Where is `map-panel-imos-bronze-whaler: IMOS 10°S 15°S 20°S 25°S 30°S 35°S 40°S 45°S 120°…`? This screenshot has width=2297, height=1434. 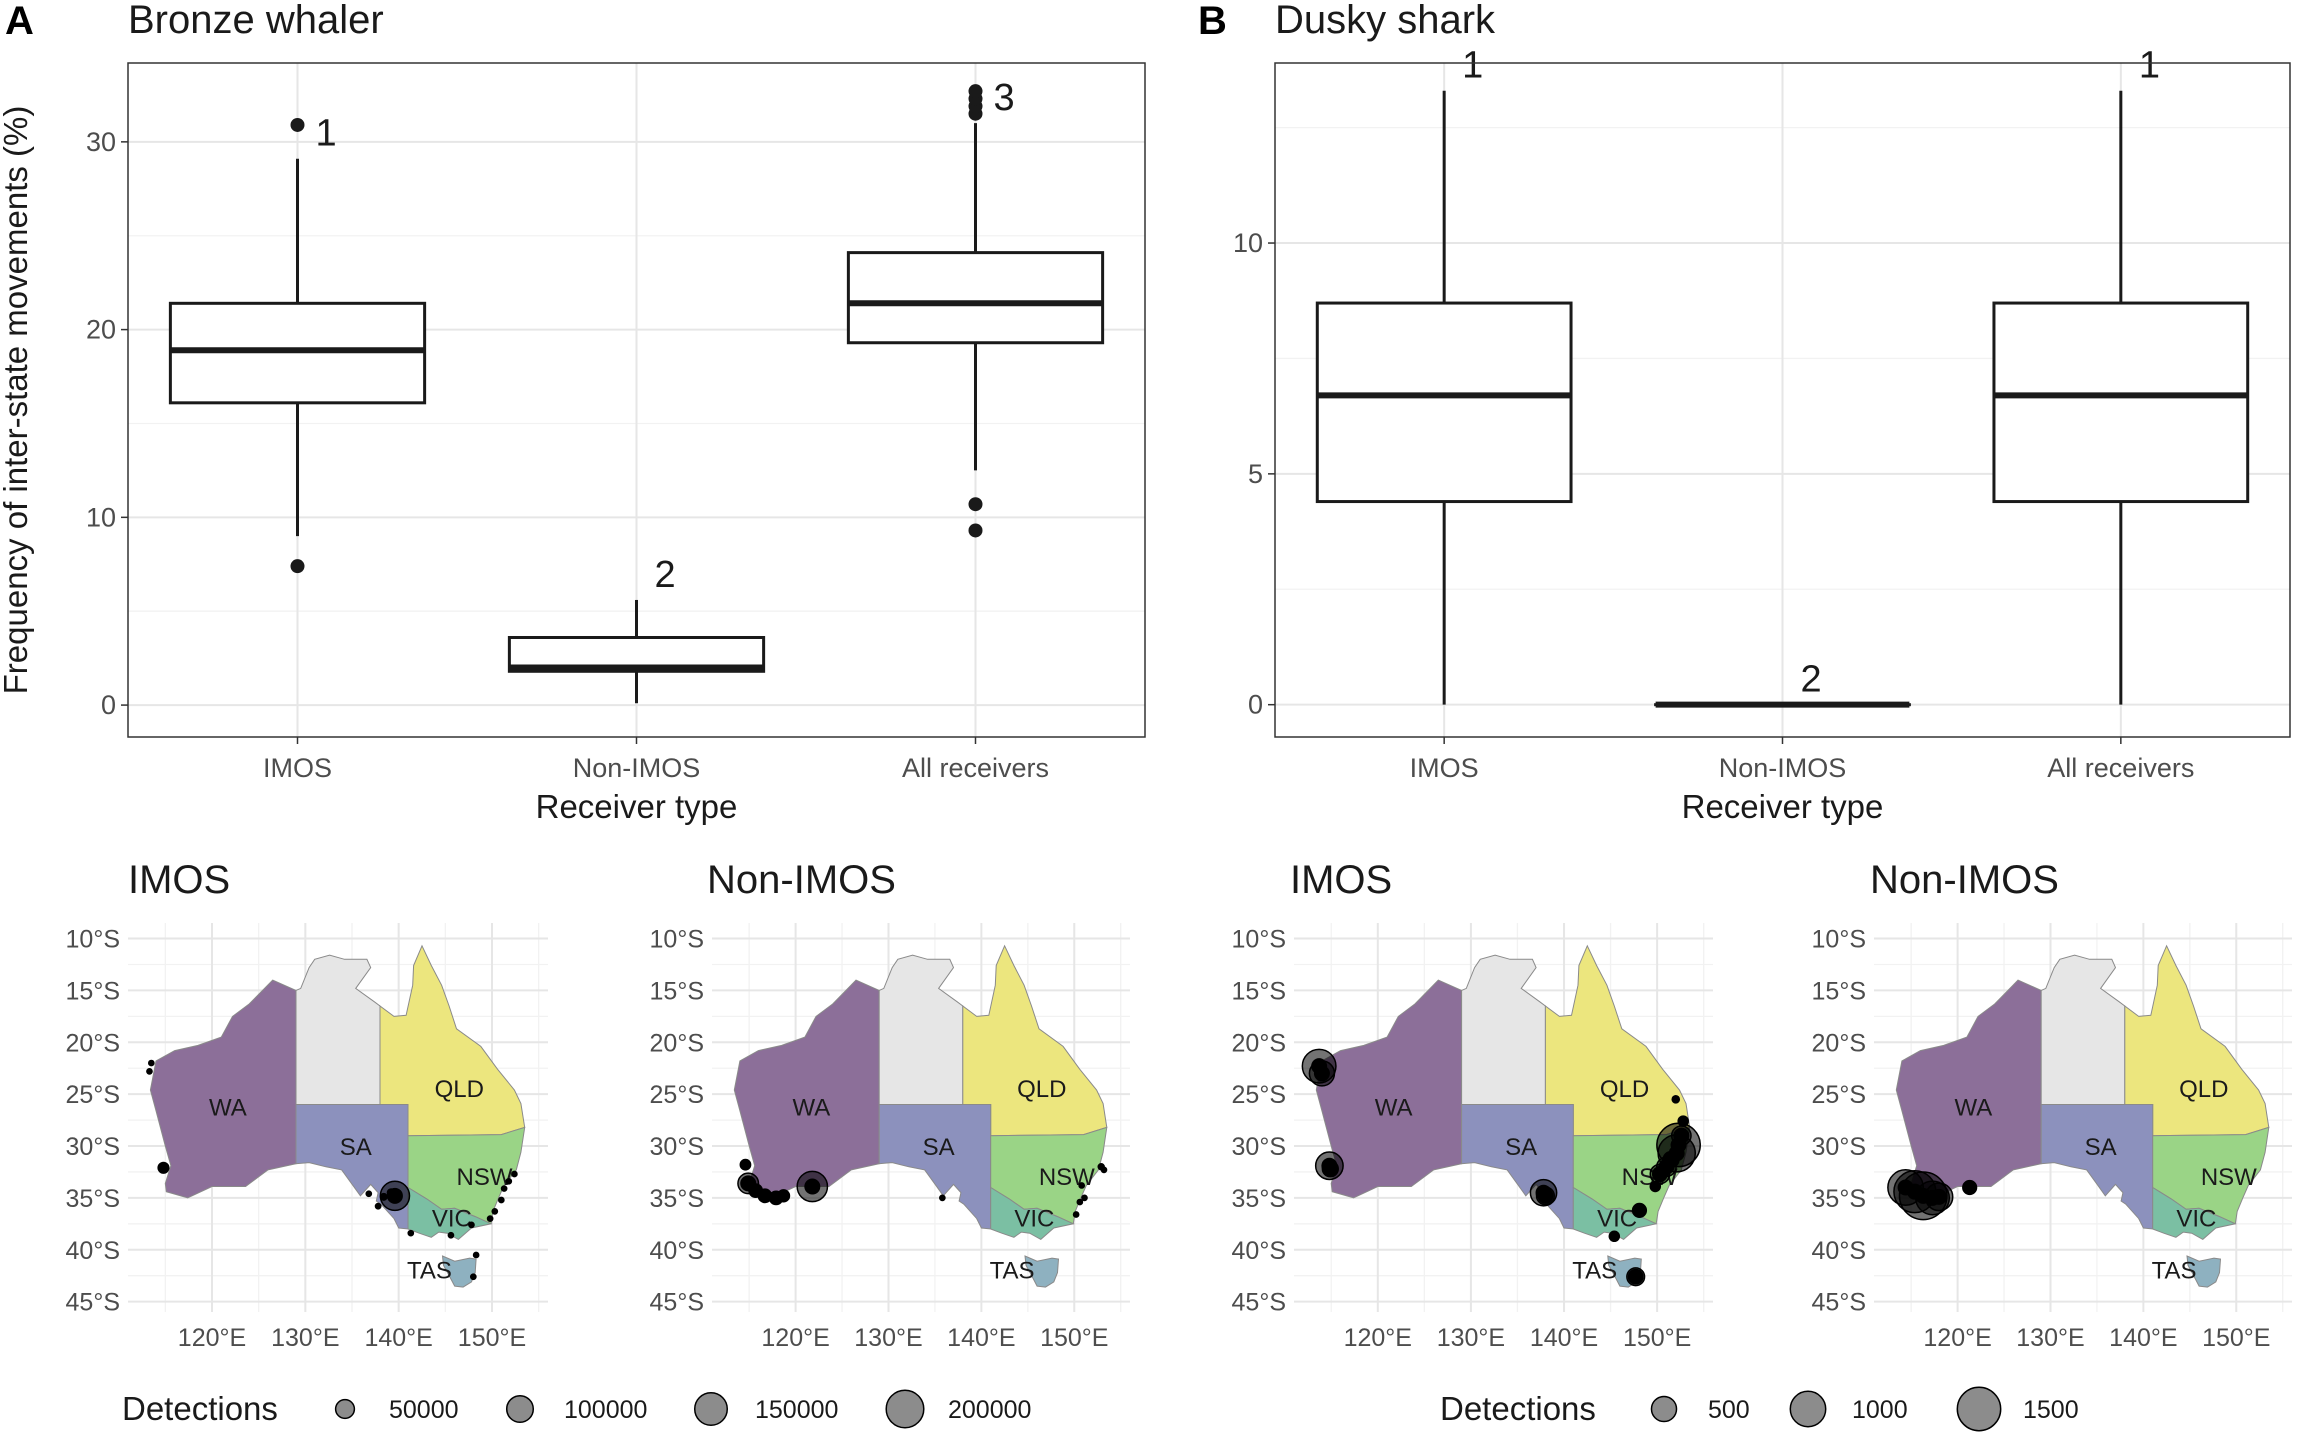
map-panel-imos-bronze-whaler: IMOS 10°S 15°S 20°S 25°S 30°S 35°S 40°S 45°S 120°… is located at coordinates (307, 1105).